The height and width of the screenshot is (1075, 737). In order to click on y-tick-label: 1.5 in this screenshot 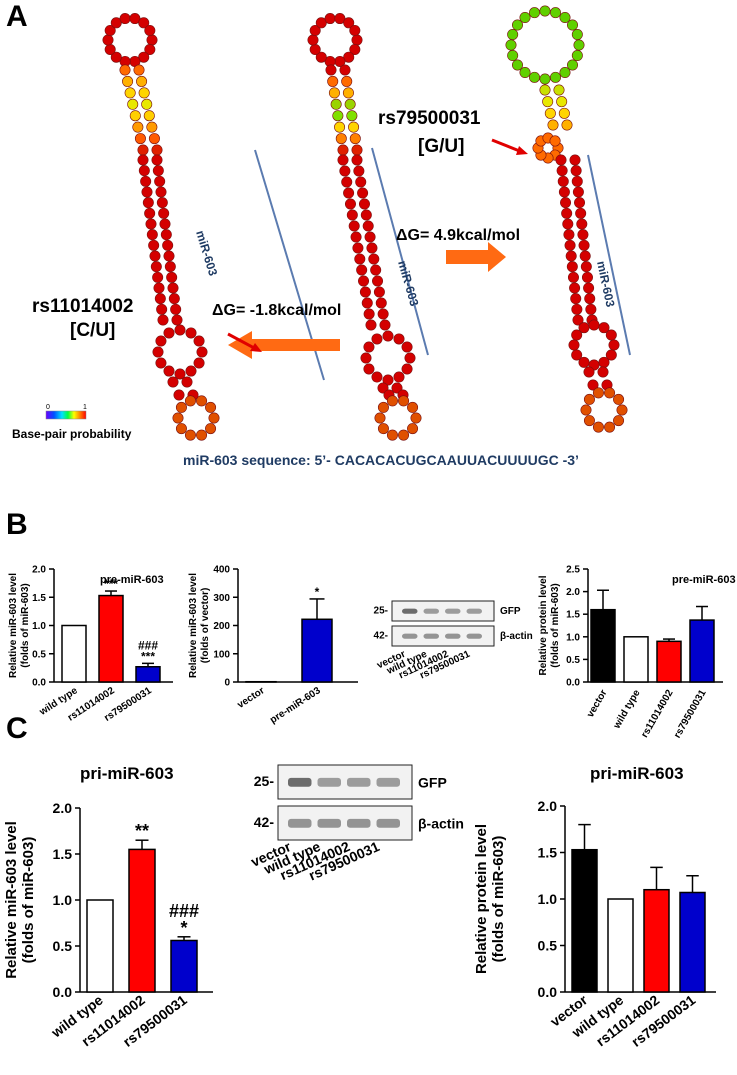, I will do `click(63, 854)`.